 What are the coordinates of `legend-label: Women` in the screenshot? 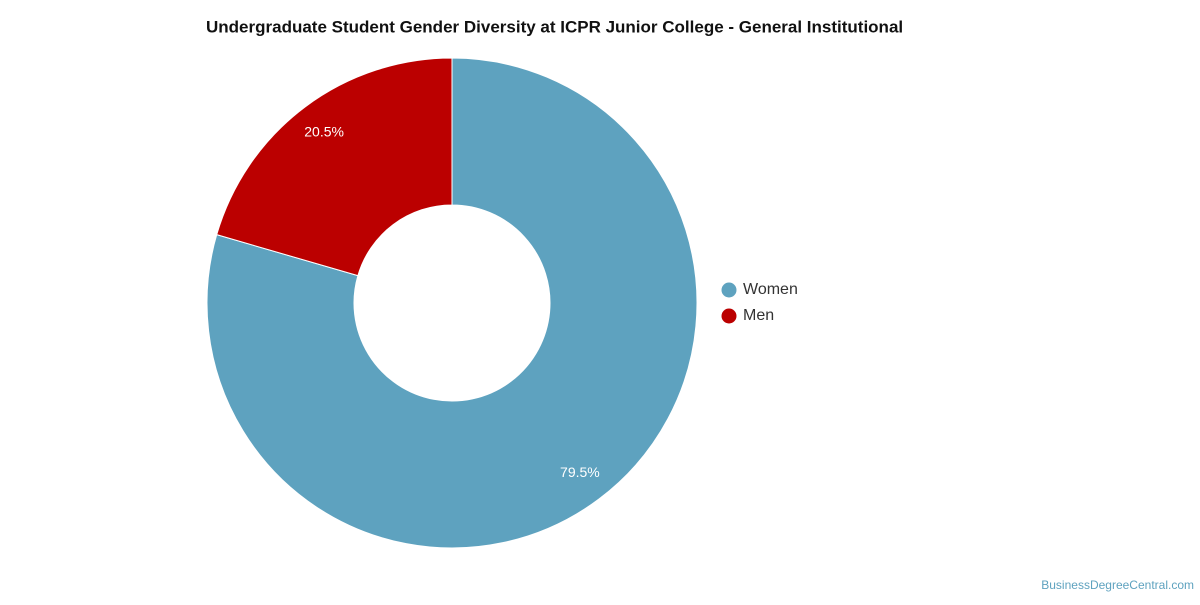 It's located at (770, 289).